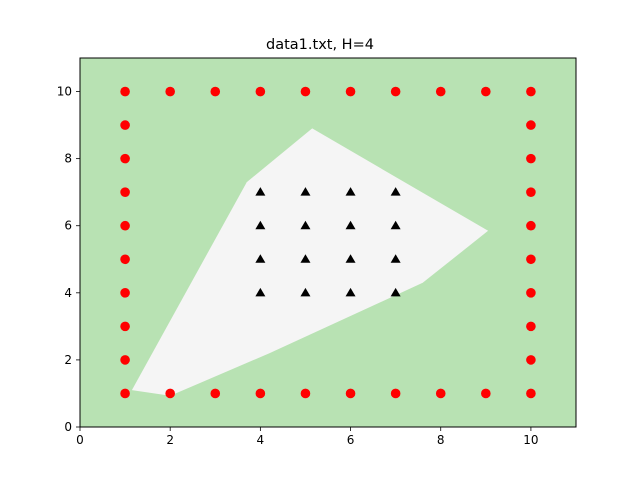 The height and width of the screenshot is (480, 640). What do you see at coordinates (530, 440) in the screenshot?
I see `x-tick-label: 10` at bounding box center [530, 440].